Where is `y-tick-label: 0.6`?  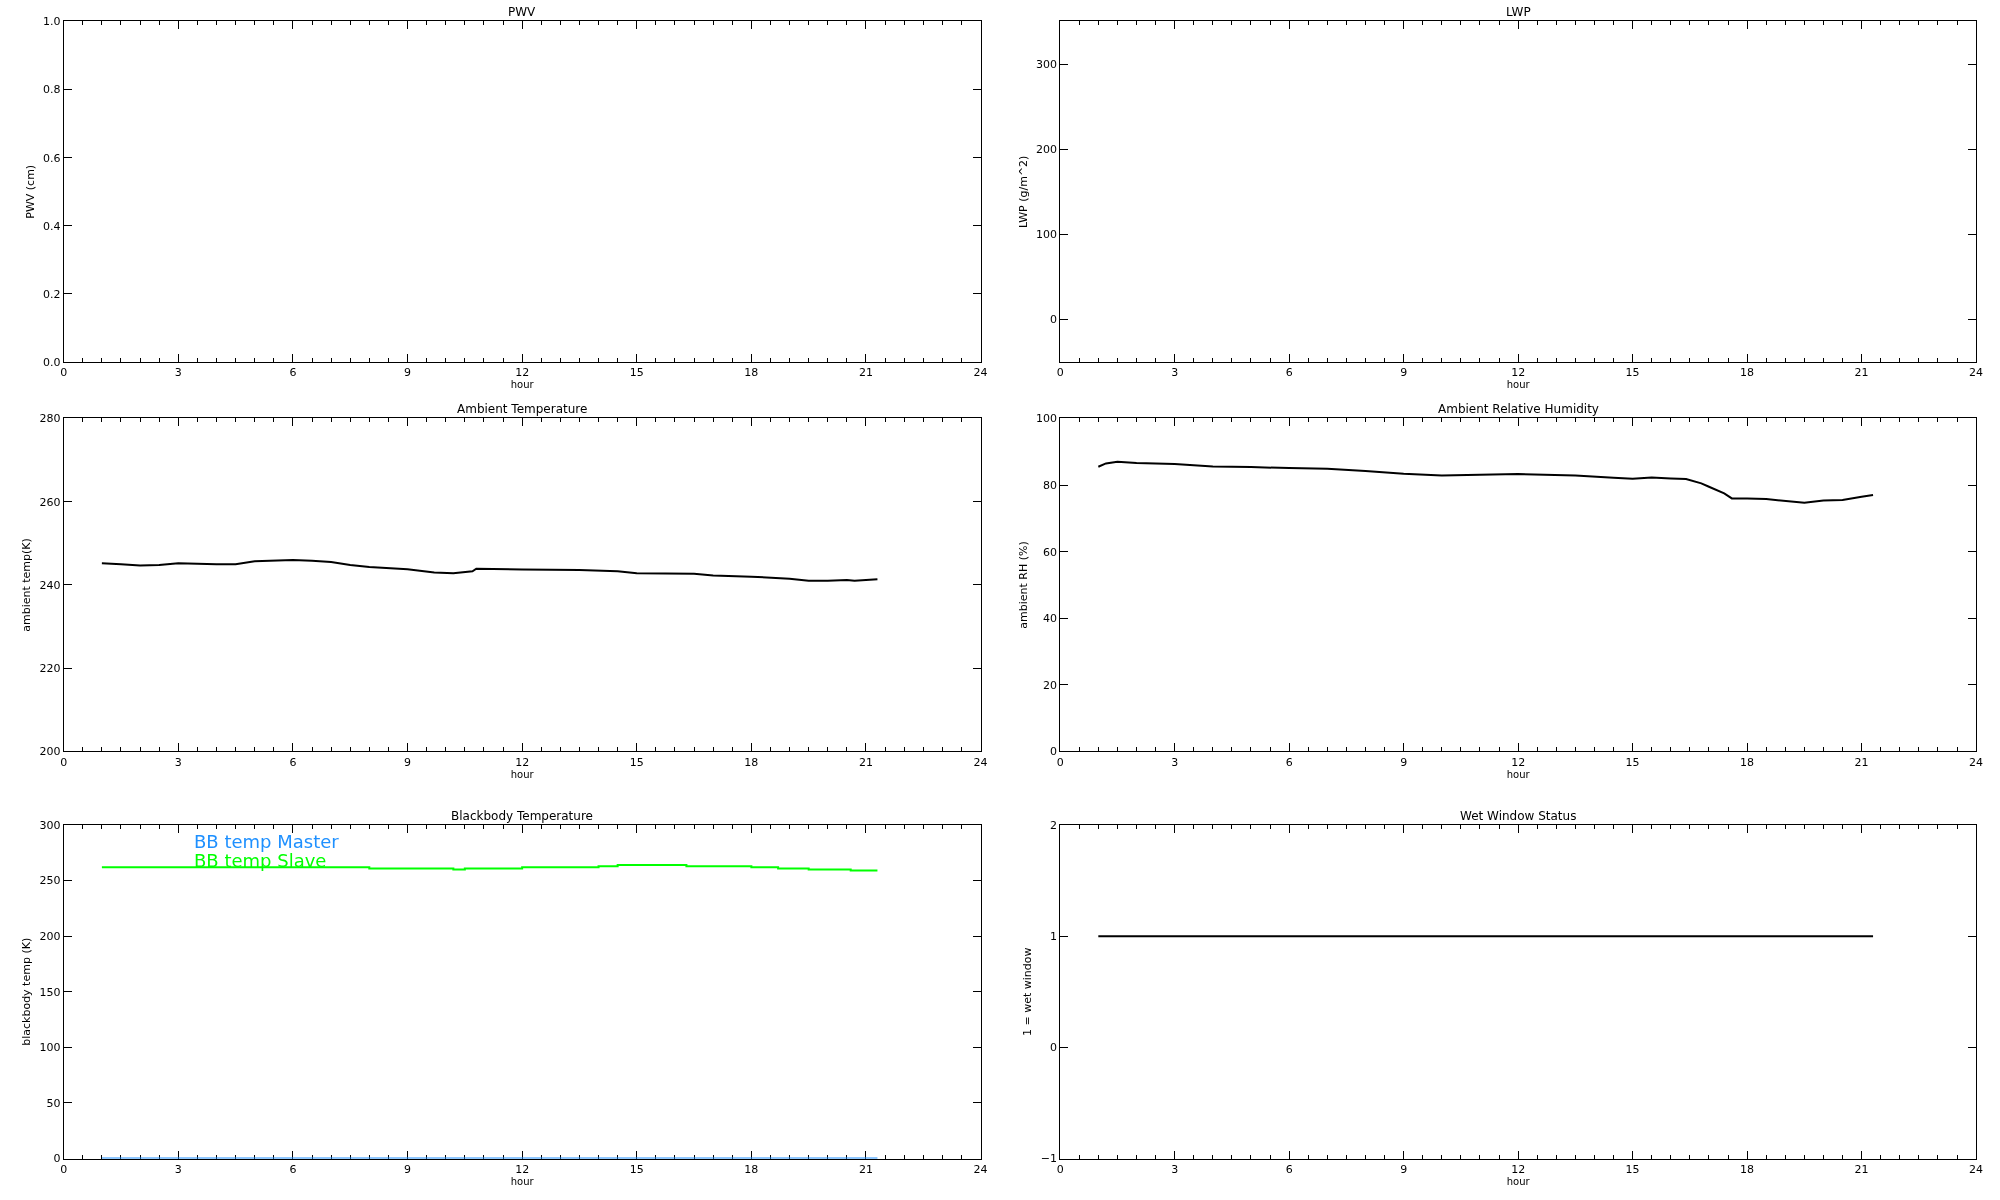
y-tick-label: 0.6 is located at coordinates (51, 158).